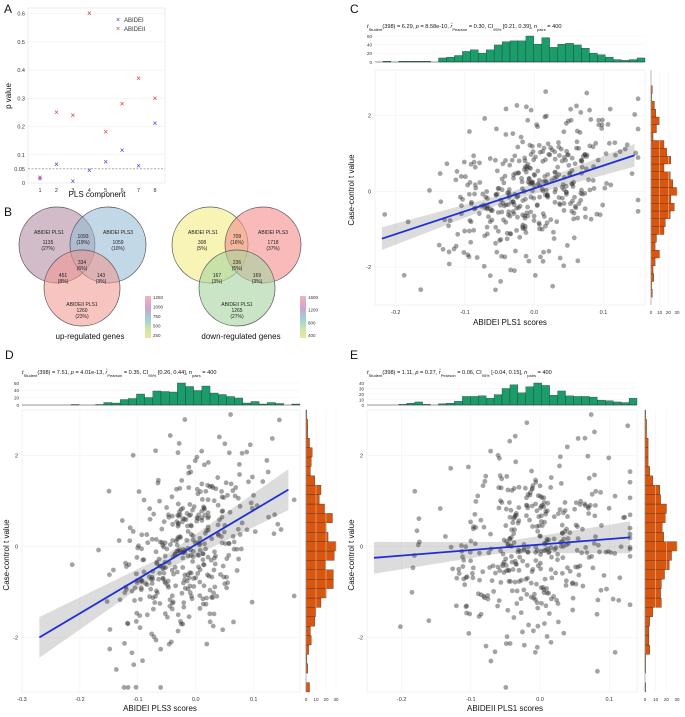 This screenshot has width=685, height=717. What do you see at coordinates (83, 243) in the screenshot?
I see `venn-up-ab-pct: (19%)` at bounding box center [83, 243].